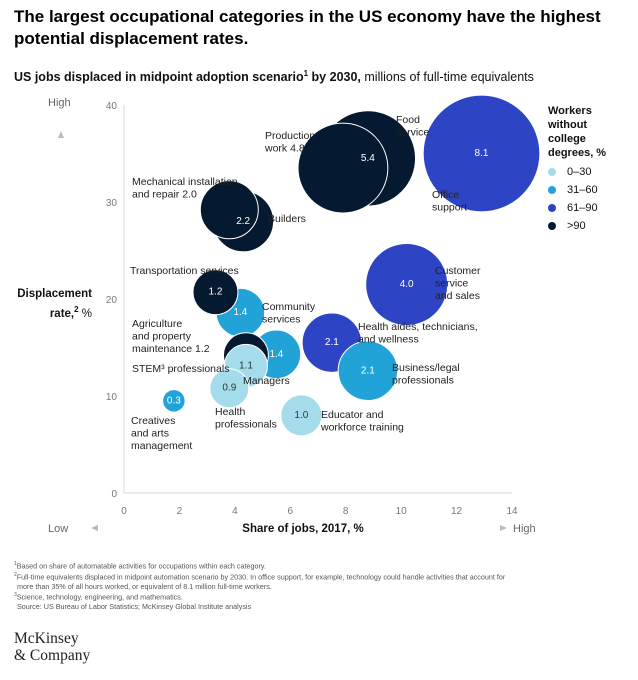 This screenshot has height=680, width=638. What do you see at coordinates (512, 511) in the screenshot?
I see `x-tick-label: 14` at bounding box center [512, 511].